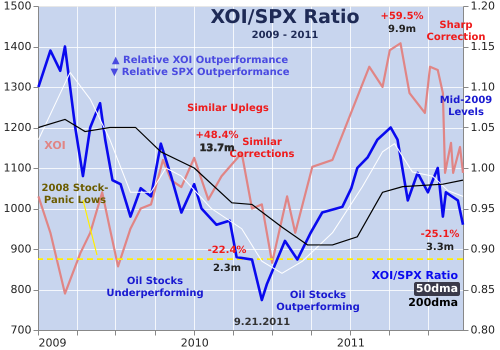  What do you see at coordinates (18, 6) in the screenshot?
I see `y-tick-label: 1500` at bounding box center [18, 6].